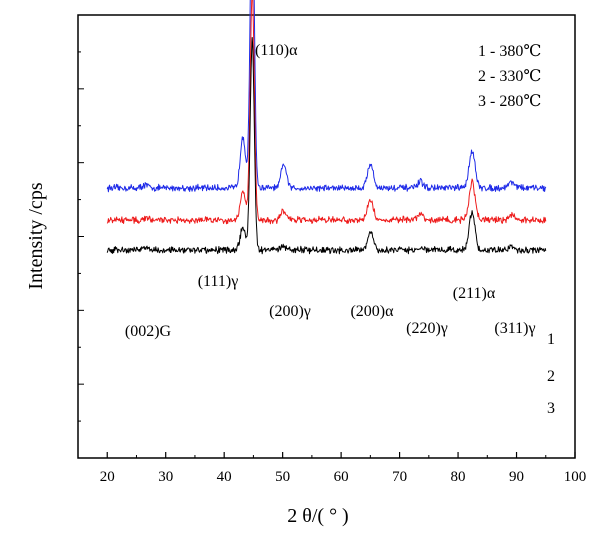  I want to click on x-tick-label: 30, so click(165, 477).